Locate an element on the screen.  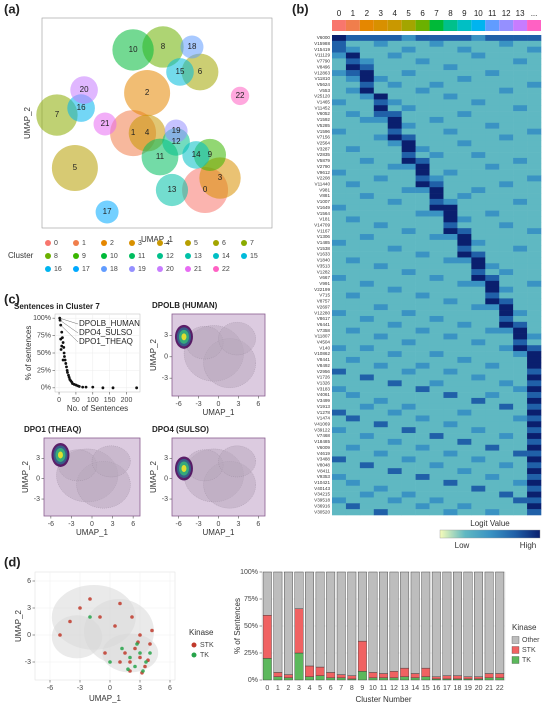
legend-label: 12 is located at coordinates (170, 256).